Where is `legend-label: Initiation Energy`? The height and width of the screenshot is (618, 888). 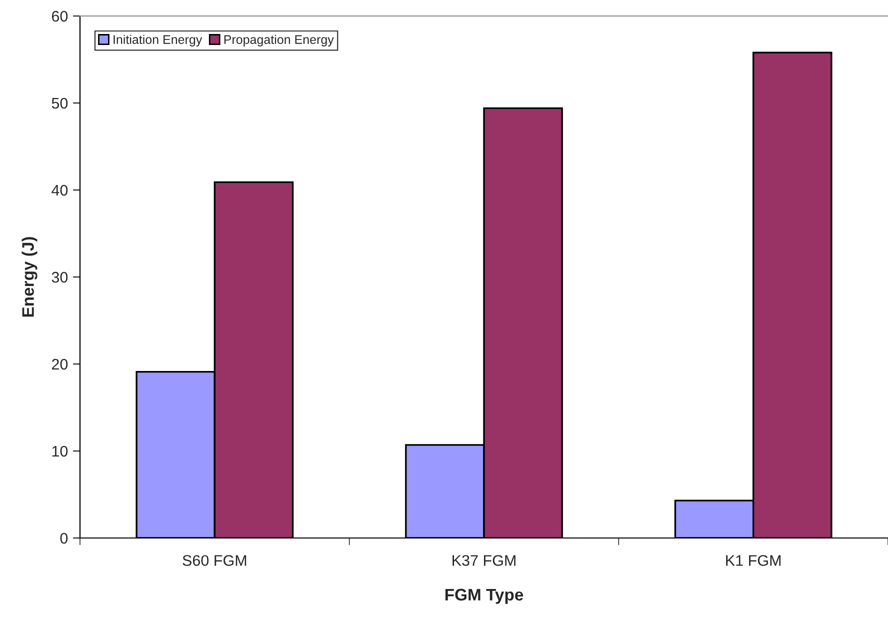
legend-label: Initiation Energy is located at coordinates (158, 40).